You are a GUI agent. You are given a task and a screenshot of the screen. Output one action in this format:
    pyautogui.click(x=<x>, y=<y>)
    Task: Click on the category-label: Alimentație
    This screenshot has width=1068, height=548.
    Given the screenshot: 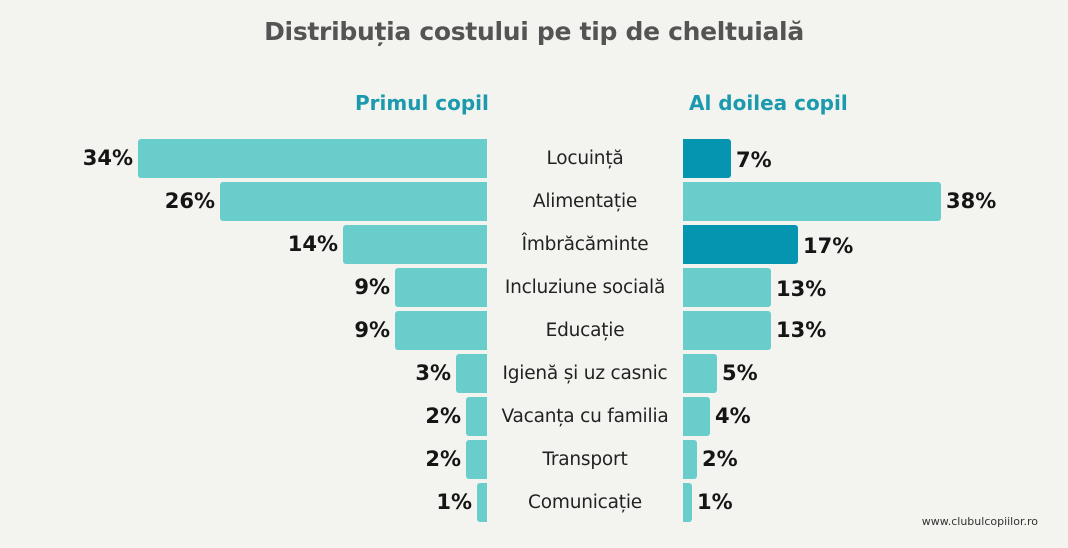 What is the action you would take?
    pyautogui.click(x=585, y=201)
    